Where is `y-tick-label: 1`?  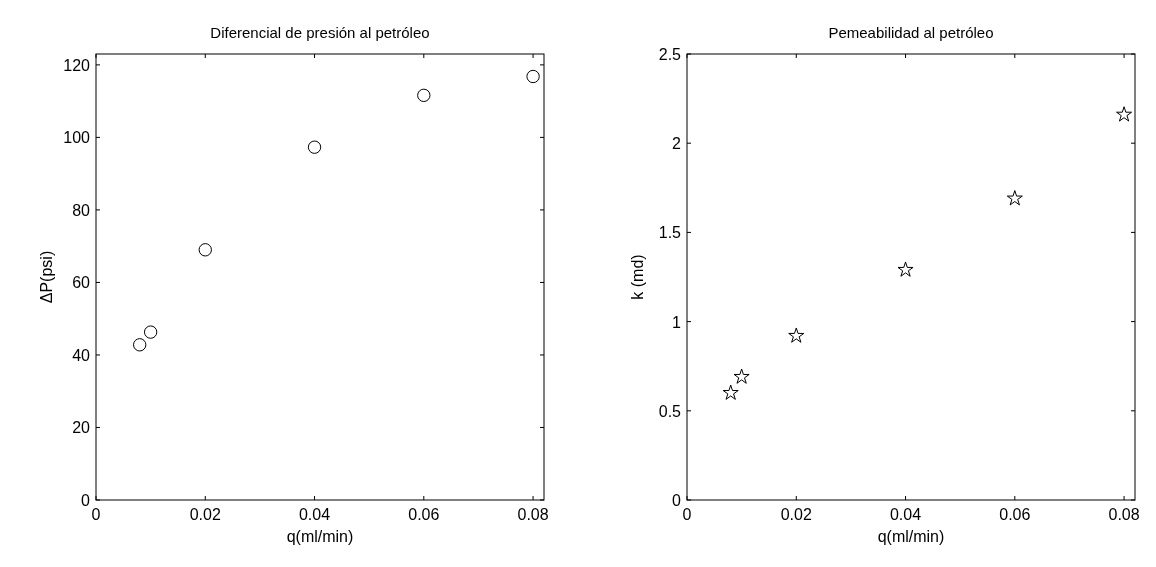
y-tick-label: 1 is located at coordinates (677, 322).